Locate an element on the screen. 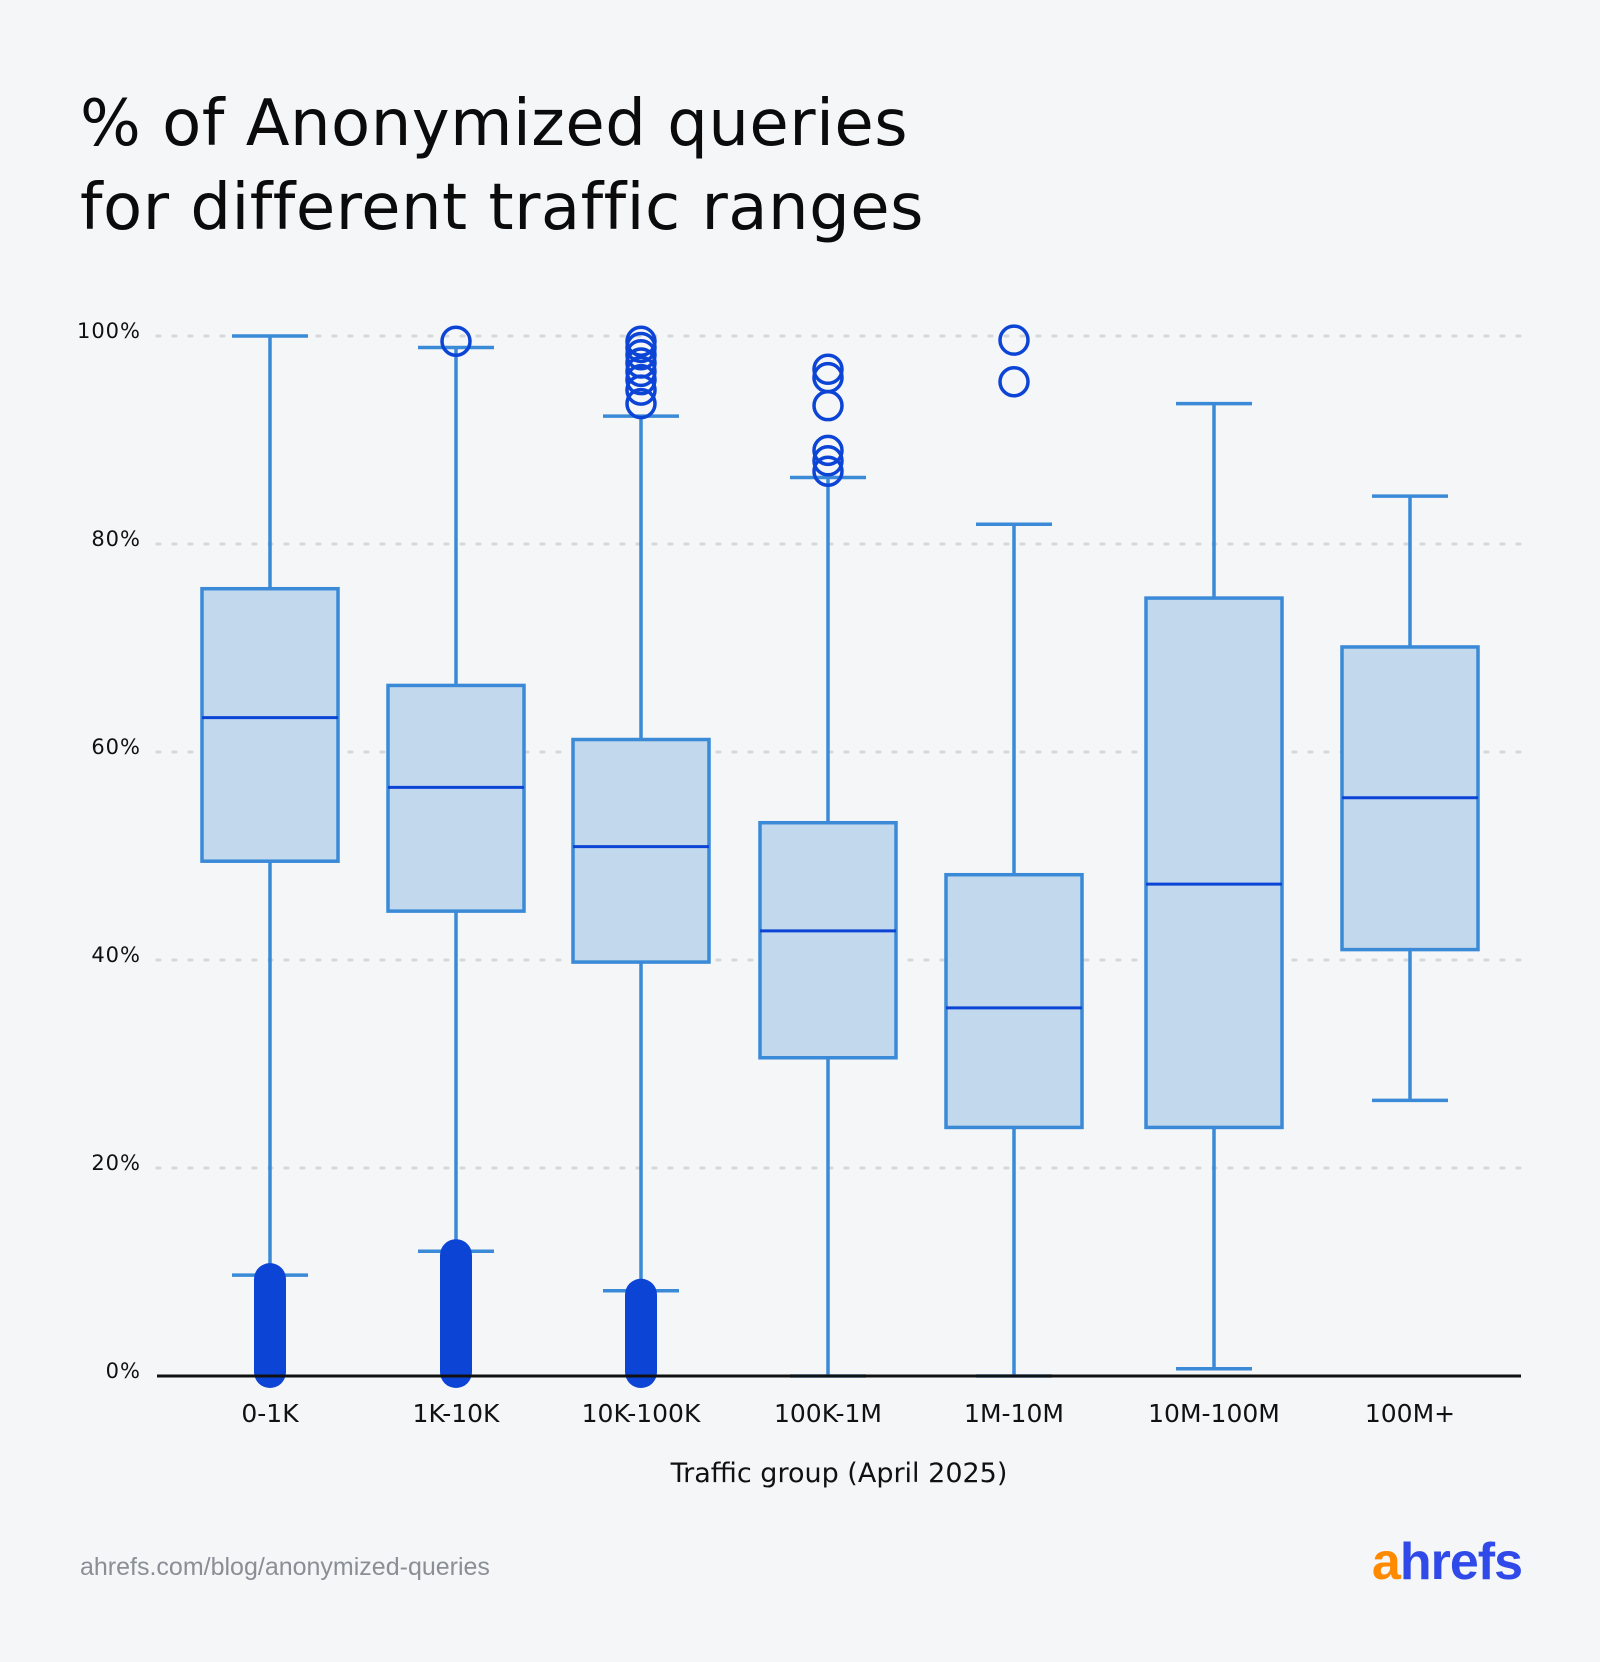  logo-part-hrefs: hrefs is located at coordinates (1461, 1562).